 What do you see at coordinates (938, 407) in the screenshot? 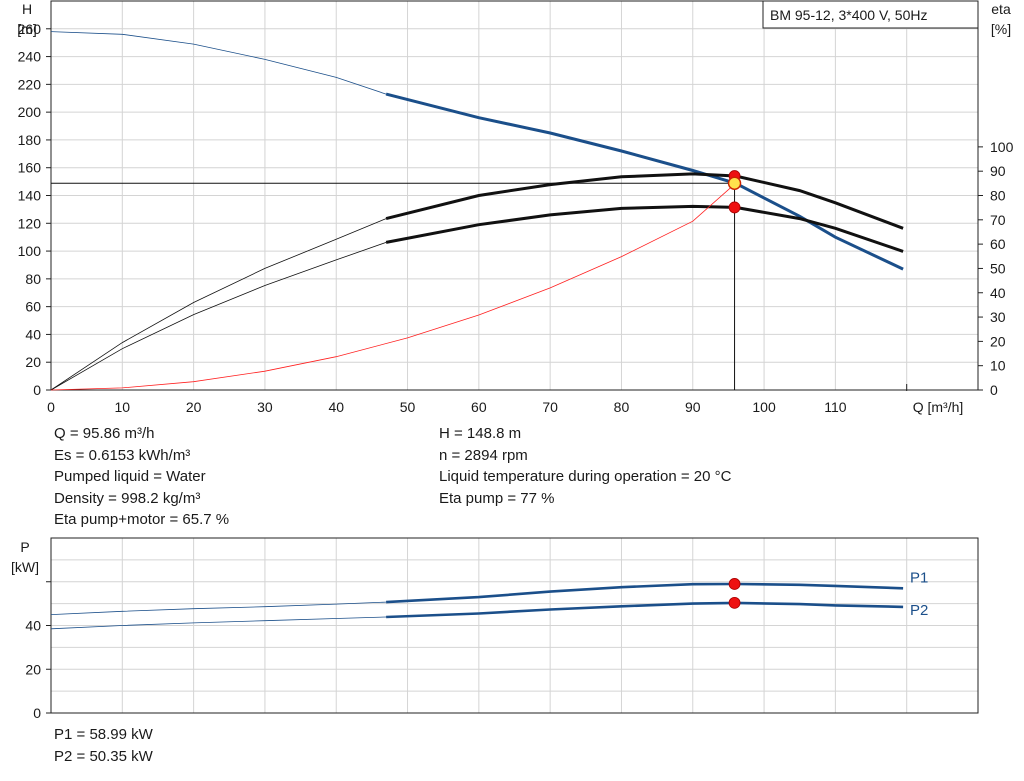
I see `x-axis-label: Q [m³/h]` at bounding box center [938, 407].